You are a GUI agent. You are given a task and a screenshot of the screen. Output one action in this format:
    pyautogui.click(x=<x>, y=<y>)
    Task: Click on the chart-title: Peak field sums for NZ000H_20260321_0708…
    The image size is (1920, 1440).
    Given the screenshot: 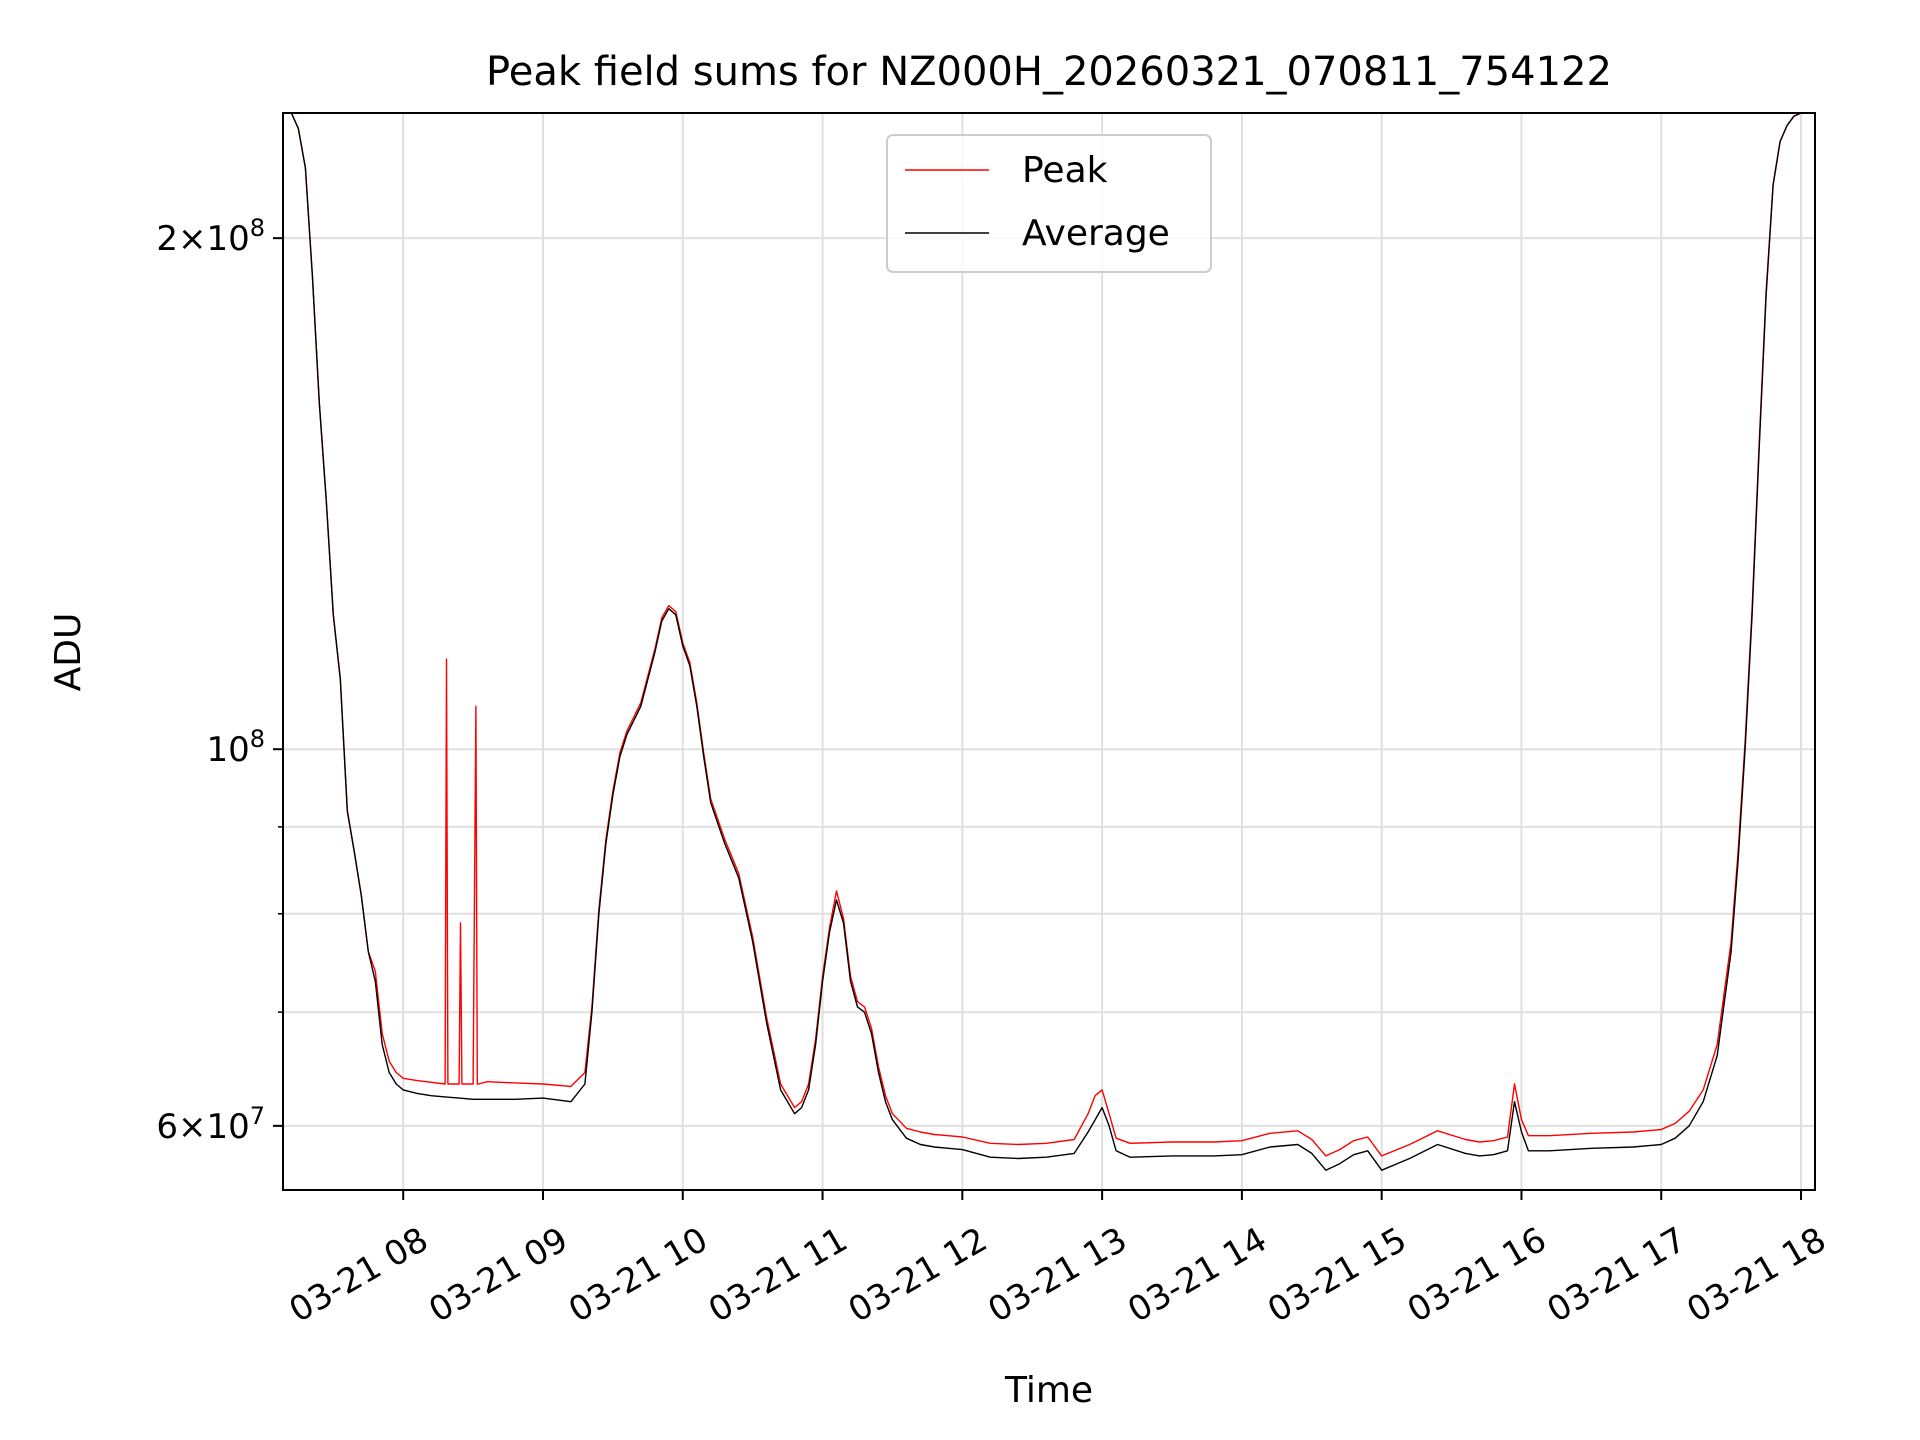 What is the action you would take?
    pyautogui.click(x=1049, y=72)
    